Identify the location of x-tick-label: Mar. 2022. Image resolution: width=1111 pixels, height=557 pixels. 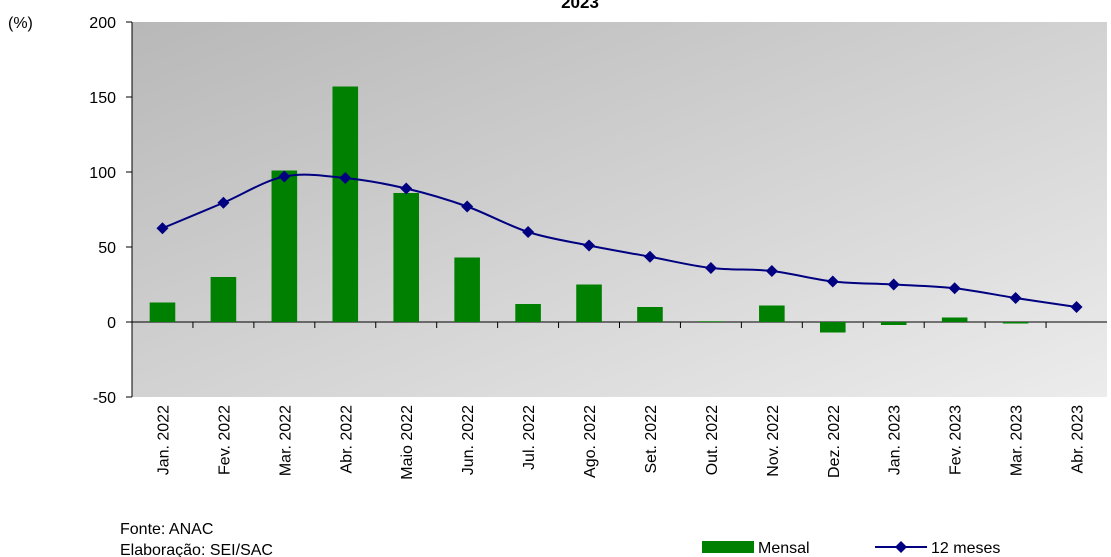
(285, 440).